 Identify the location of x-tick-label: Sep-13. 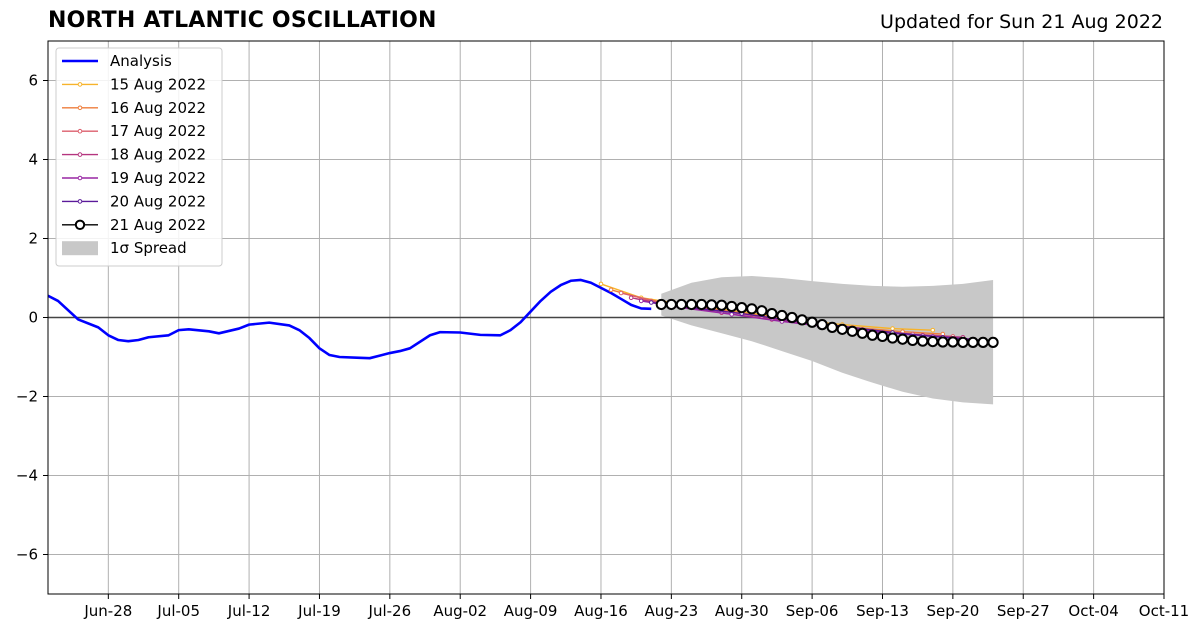
(882, 611).